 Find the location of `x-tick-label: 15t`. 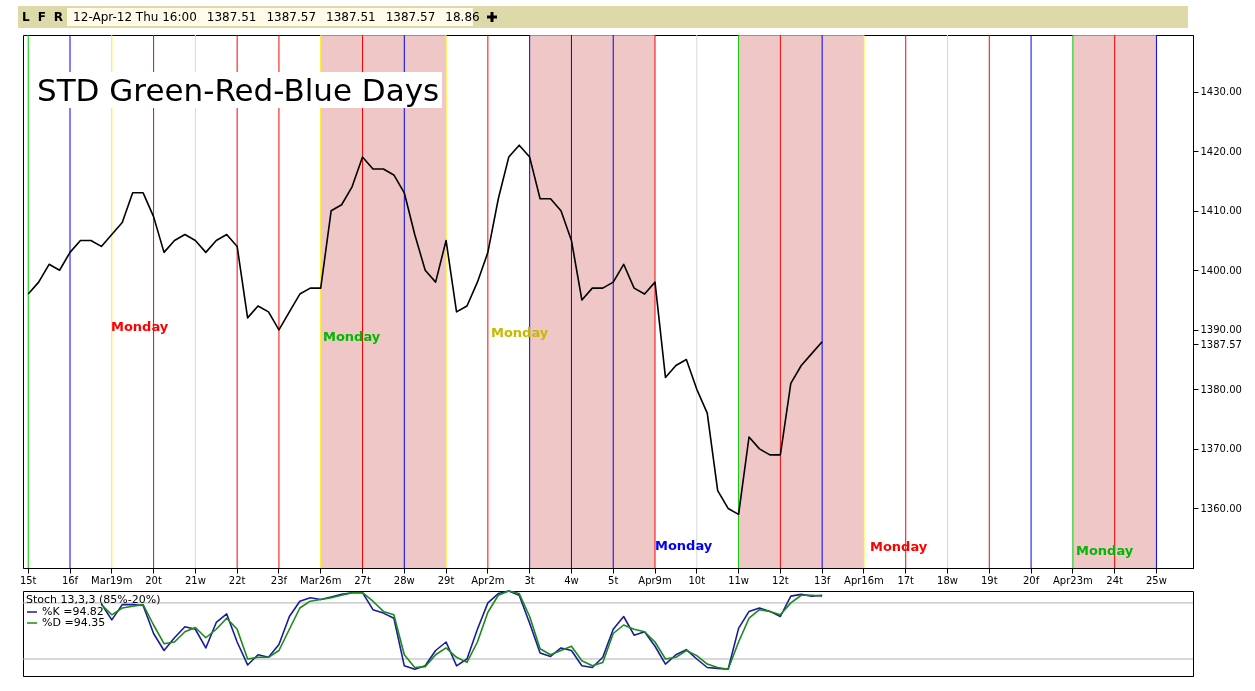

x-tick-label: 15t is located at coordinates (28, 580).